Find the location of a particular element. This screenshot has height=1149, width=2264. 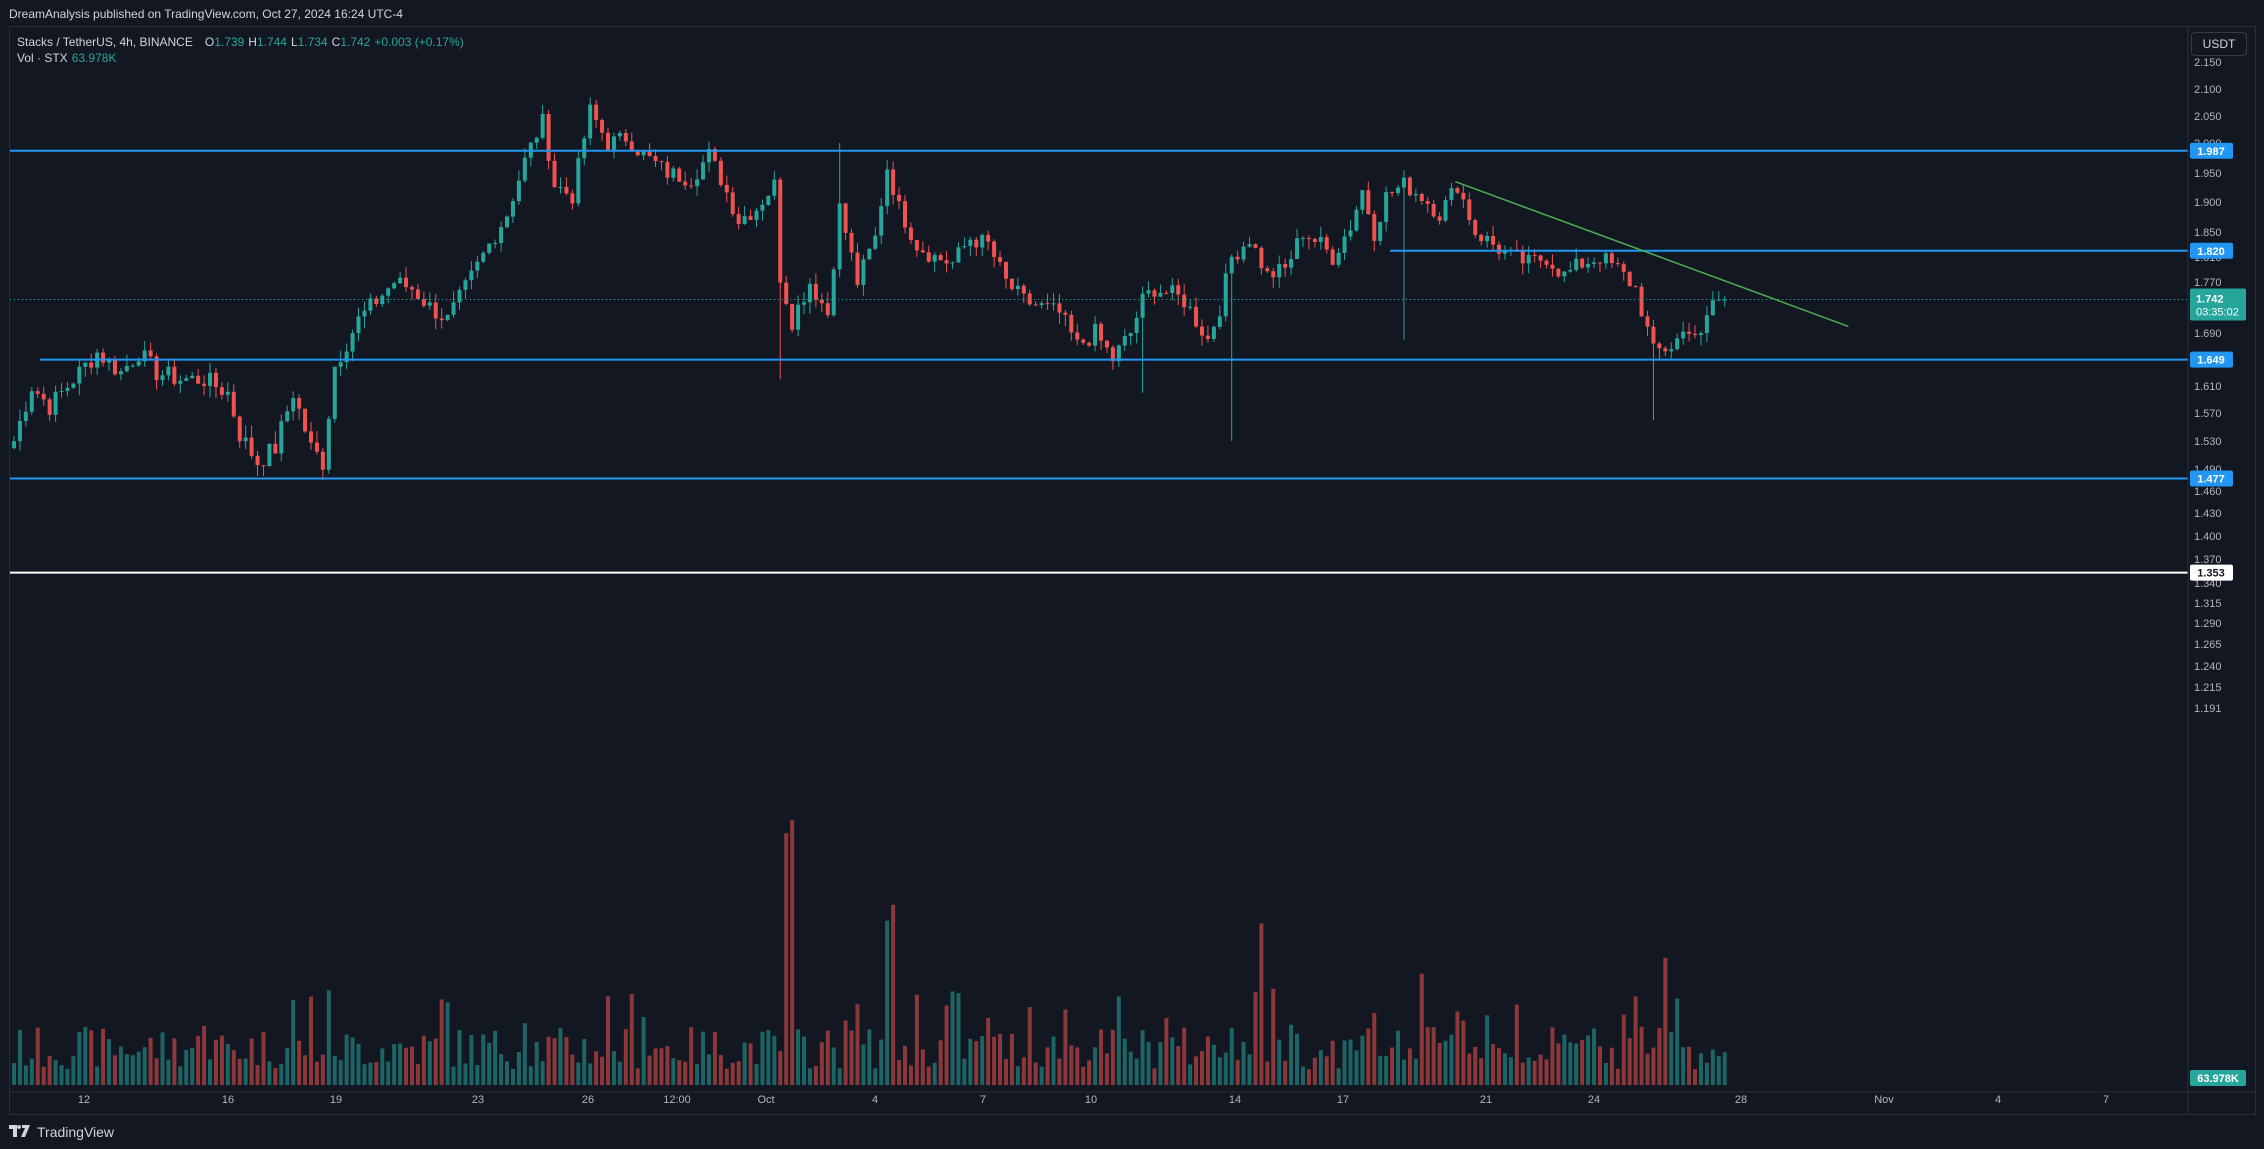

legend-symbol: Stacks / TetherUS, 4h, BINANCE is located at coordinates (105, 42).